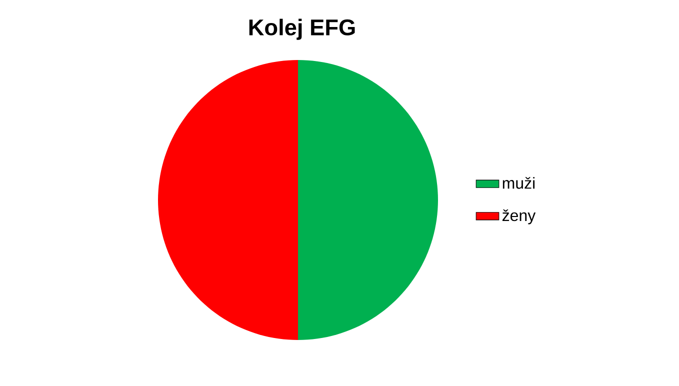 The height and width of the screenshot is (386, 679). I want to click on legend-label: muži, so click(518, 183).